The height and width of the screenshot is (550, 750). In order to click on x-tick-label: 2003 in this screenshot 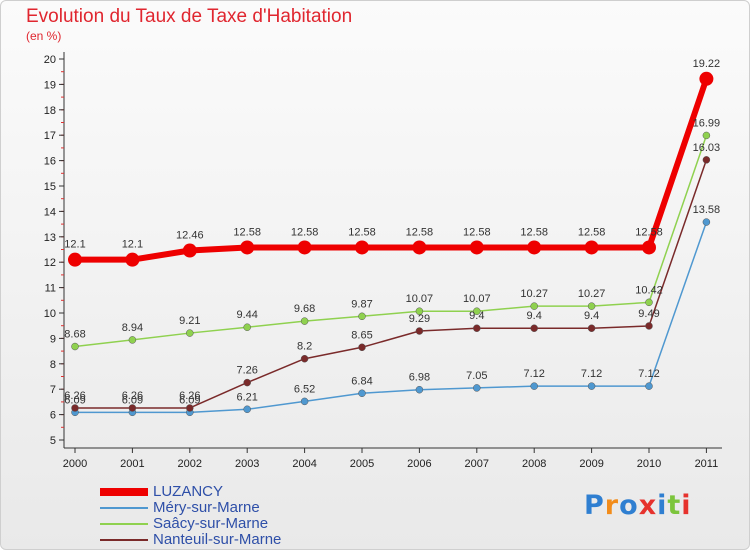, I will do `click(247, 464)`.